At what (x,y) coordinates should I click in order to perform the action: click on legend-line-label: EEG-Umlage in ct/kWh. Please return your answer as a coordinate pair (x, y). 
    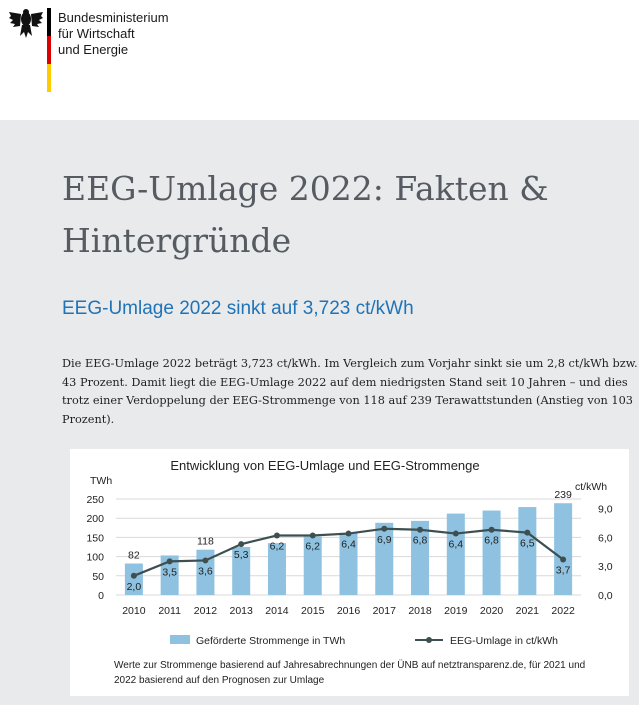
    Looking at the image, I should click on (504, 641).